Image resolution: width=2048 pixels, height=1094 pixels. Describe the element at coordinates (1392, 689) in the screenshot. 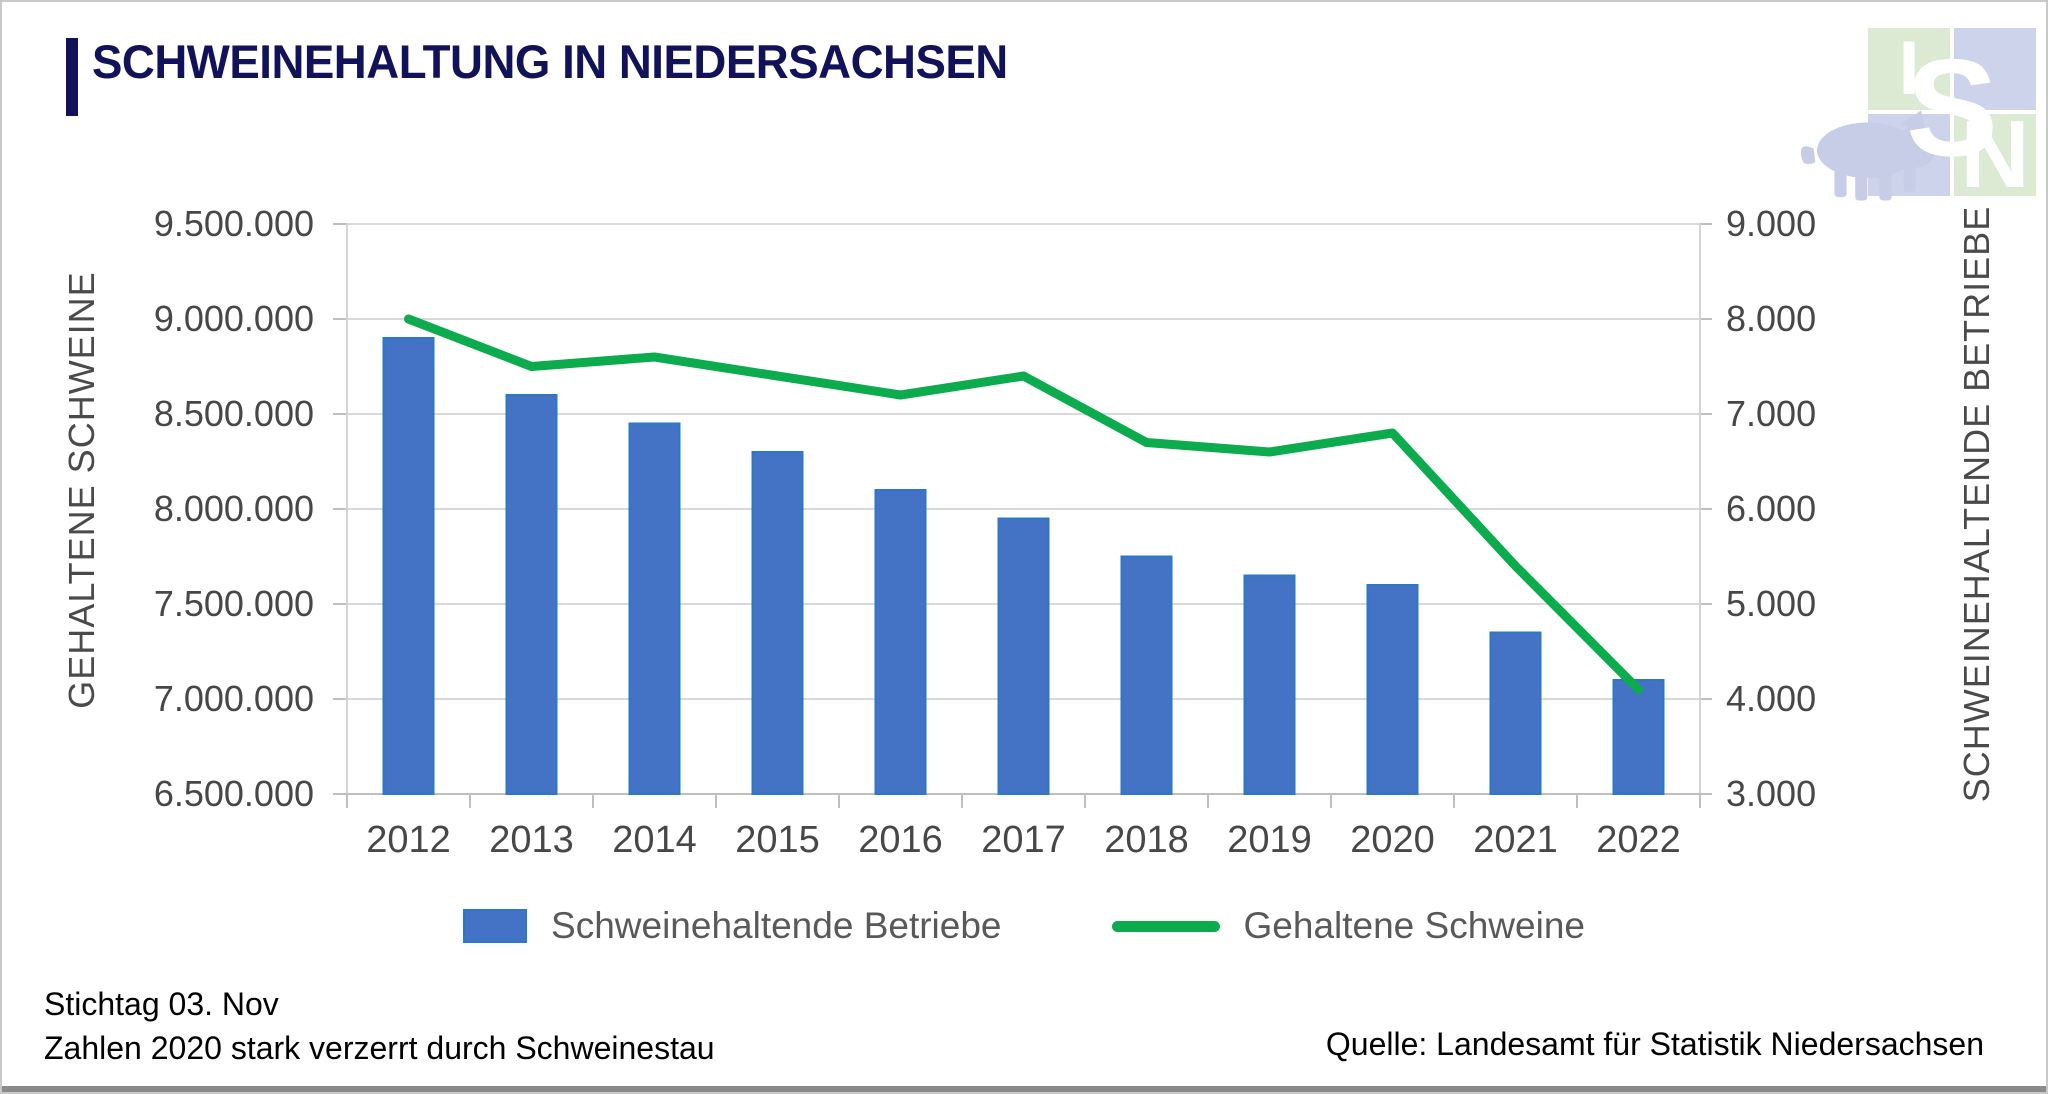

I see `bar-2020` at that location.